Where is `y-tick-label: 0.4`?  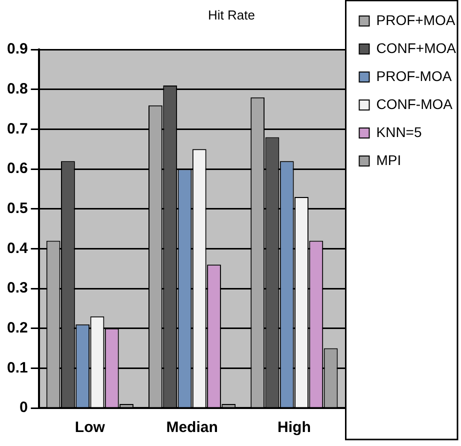
y-tick-label: 0.4 is located at coordinates (17, 248).